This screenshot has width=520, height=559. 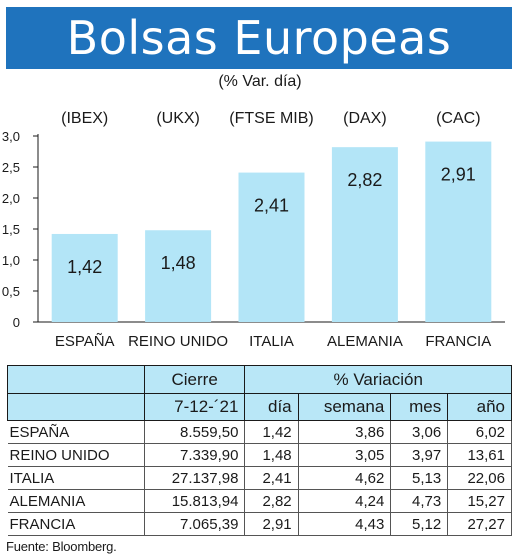 I want to click on table-sub-header-row: 7-12-´21 día semana mes año, so click(x=259, y=407).